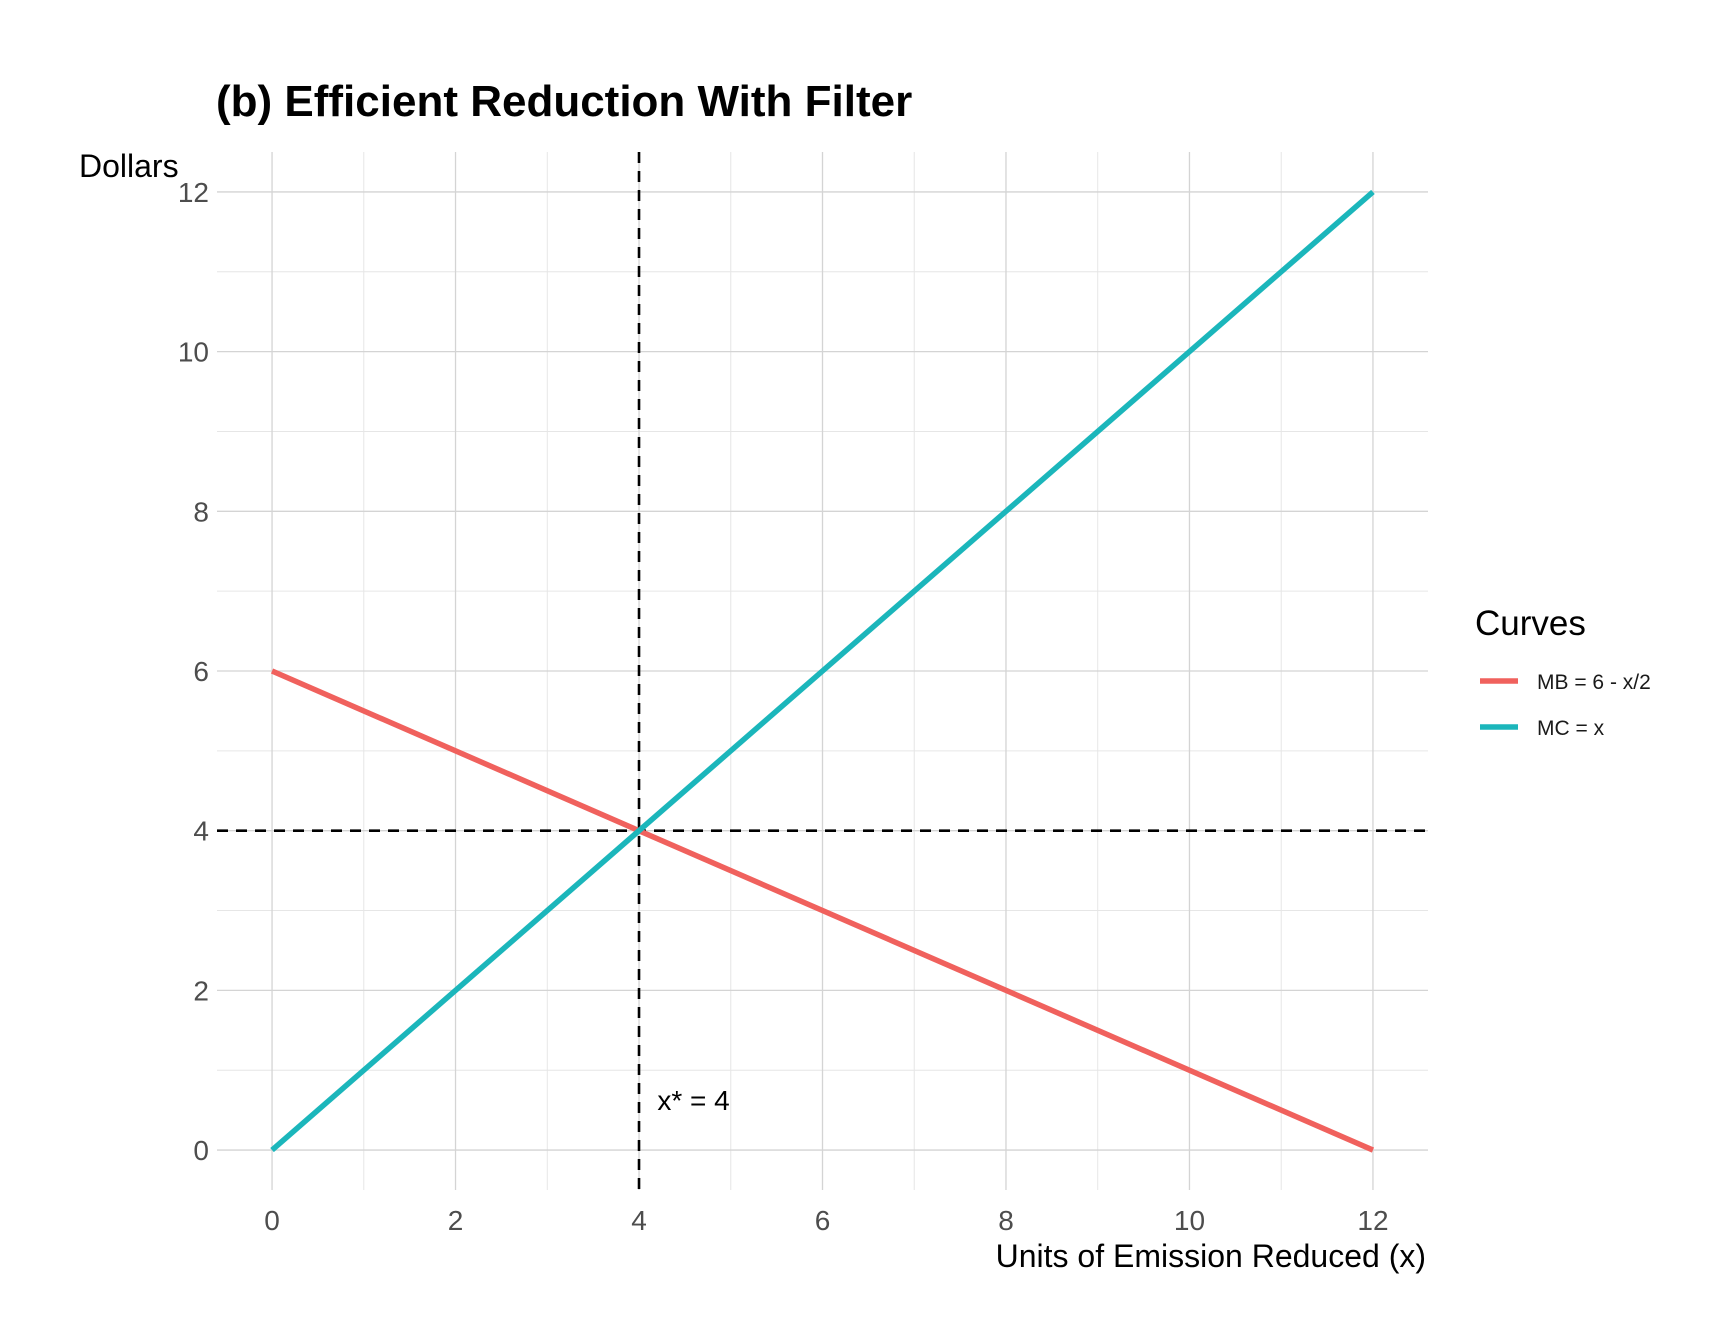 The height and width of the screenshot is (1344, 1728). Describe the element at coordinates (564, 101) in the screenshot. I see `chart-title: (b) Efficient Reduction With Filter` at that location.